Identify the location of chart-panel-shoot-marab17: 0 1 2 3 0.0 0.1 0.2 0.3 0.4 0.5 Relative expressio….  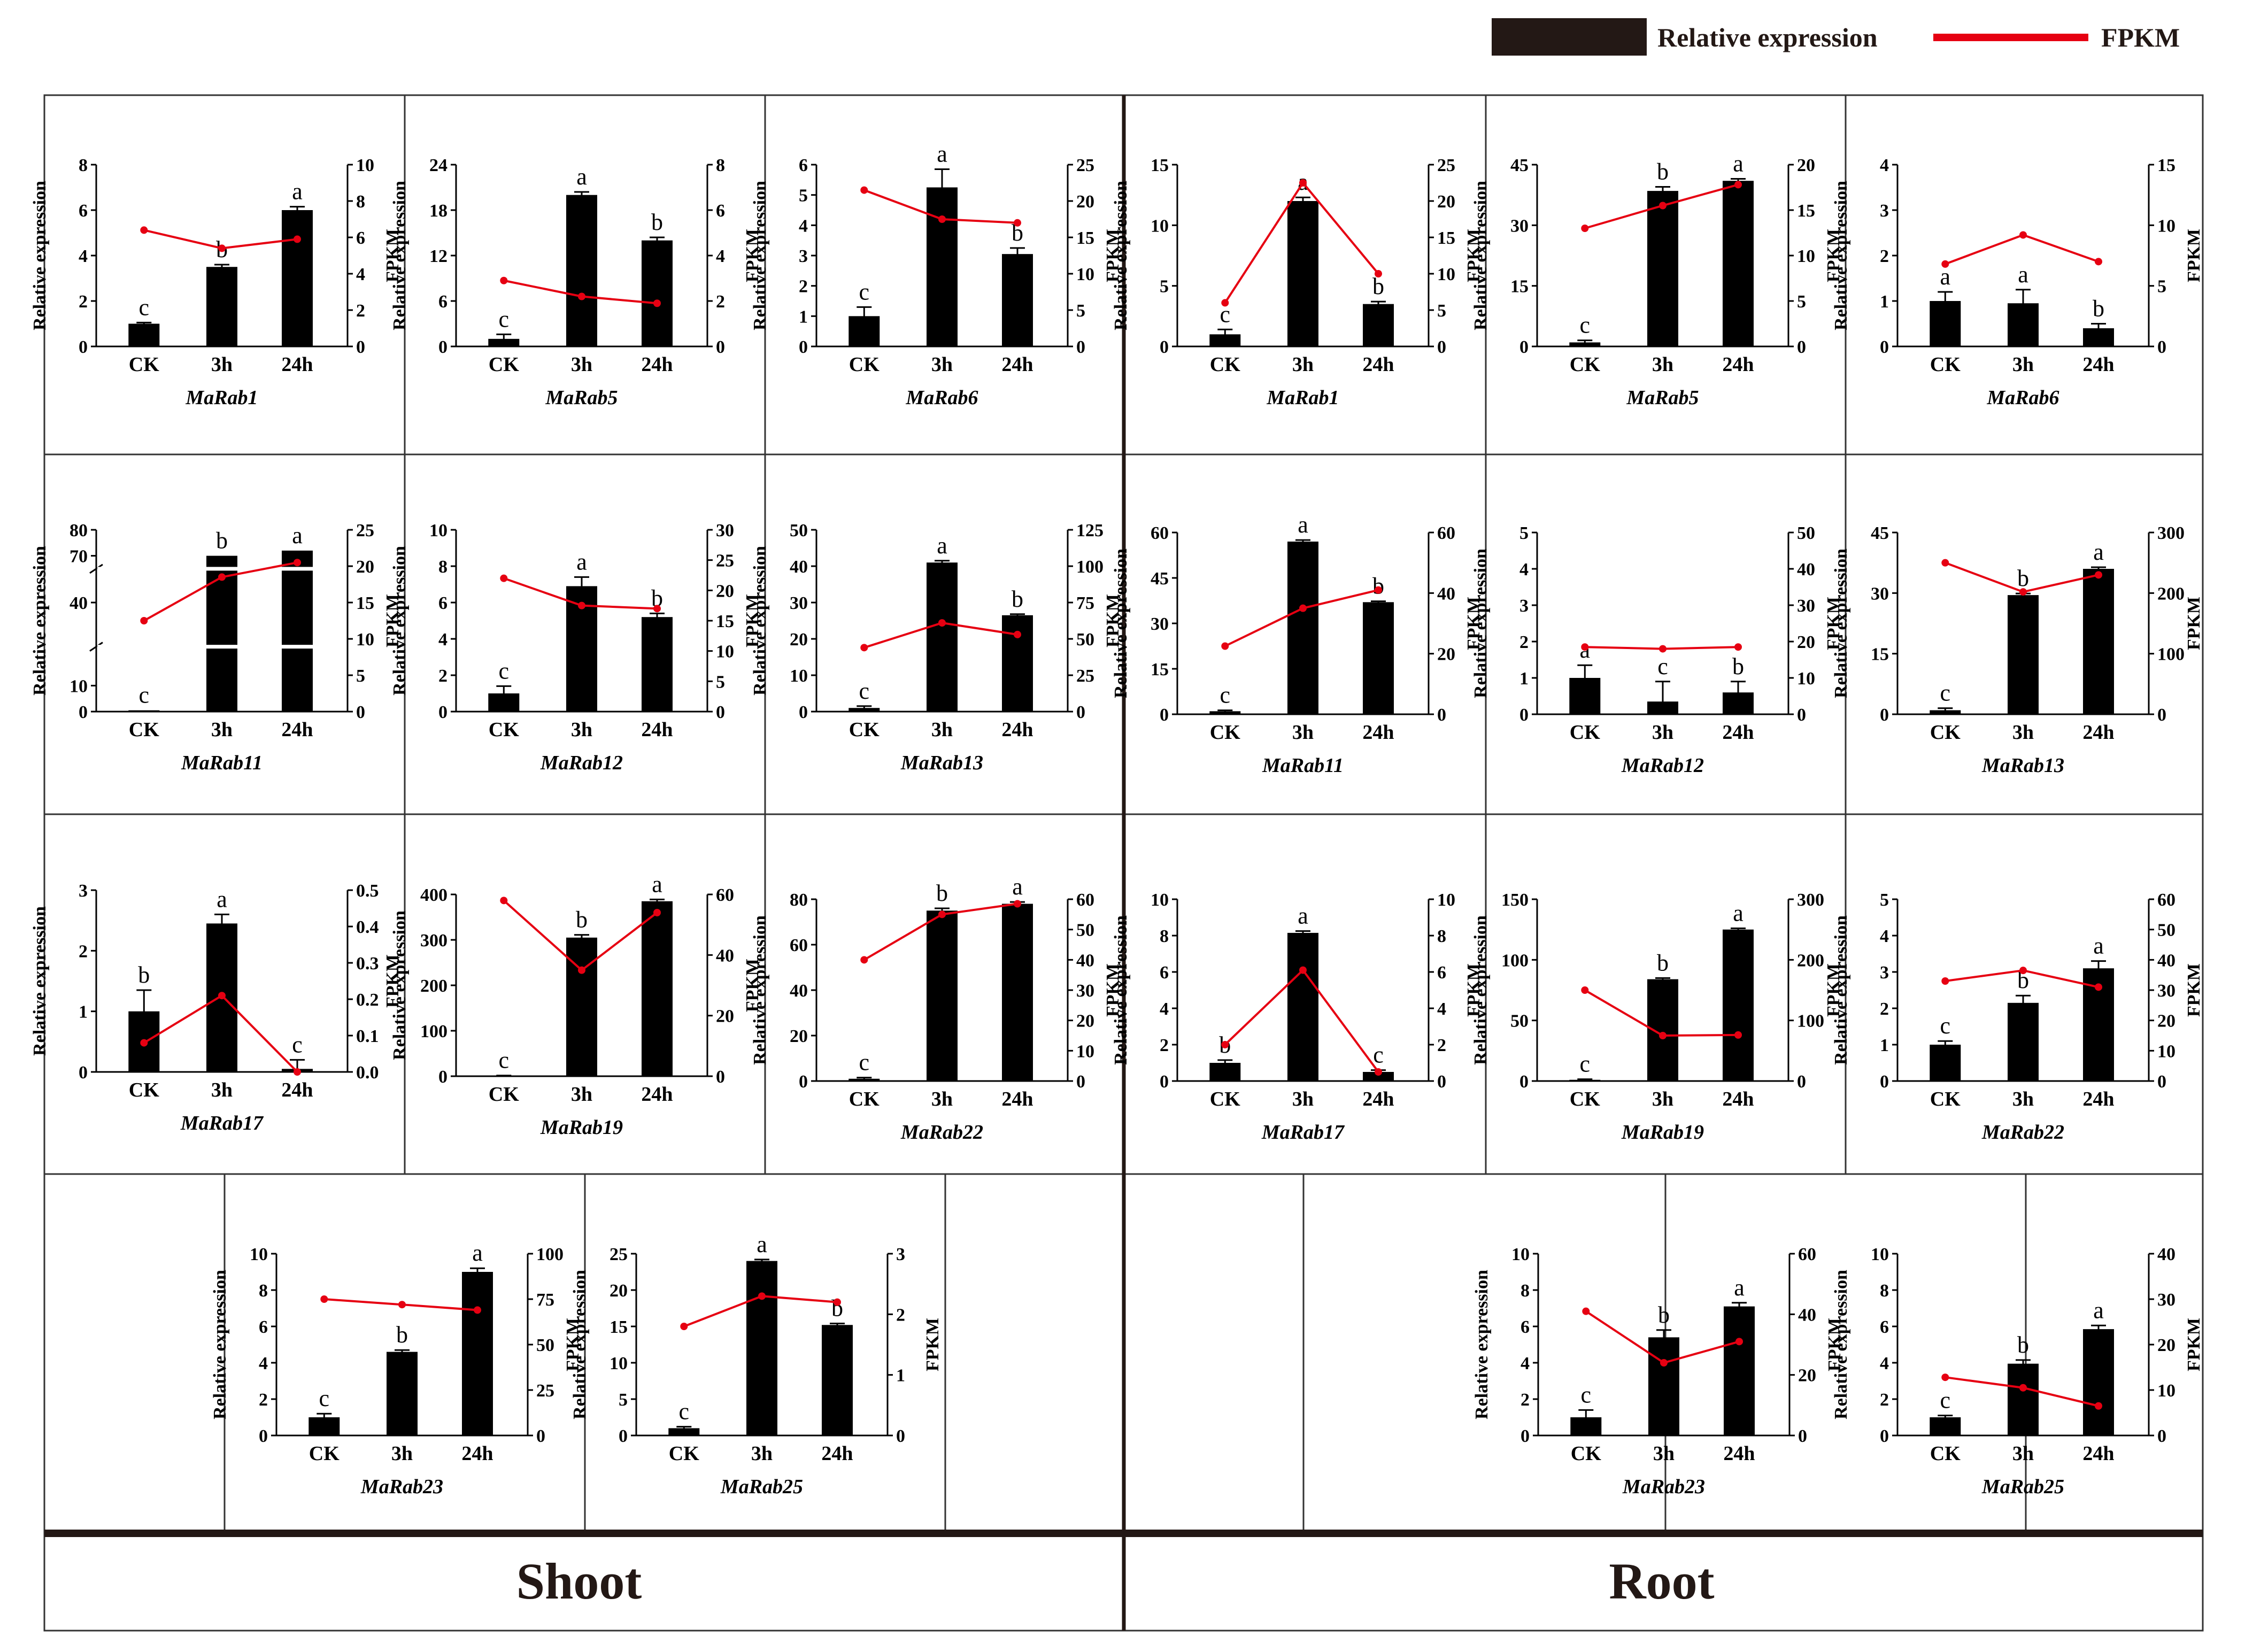
(216, 1007).